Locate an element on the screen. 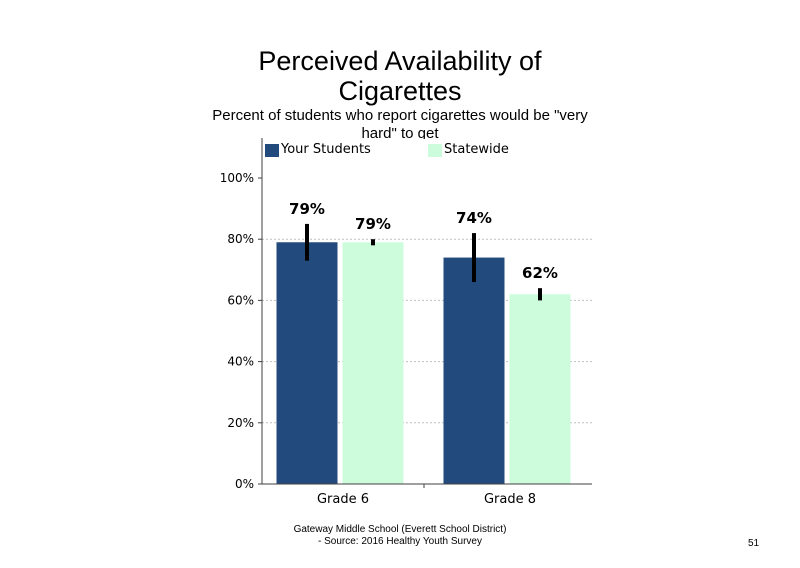 This screenshot has width=800, height=568. y-tick-label: 40% is located at coordinates (240, 362).